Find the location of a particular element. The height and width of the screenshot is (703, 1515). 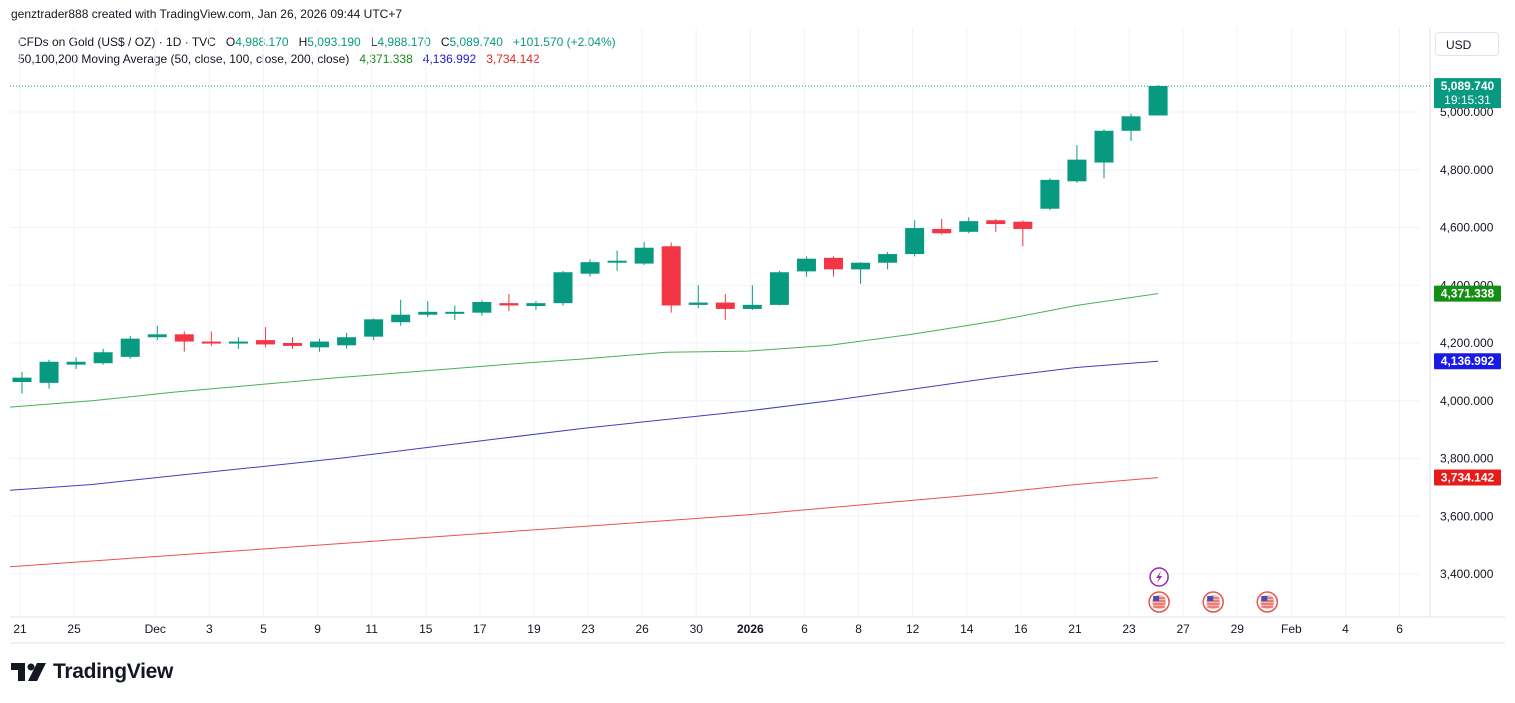

legend-high-value: 5,093.190 is located at coordinates (334, 42).